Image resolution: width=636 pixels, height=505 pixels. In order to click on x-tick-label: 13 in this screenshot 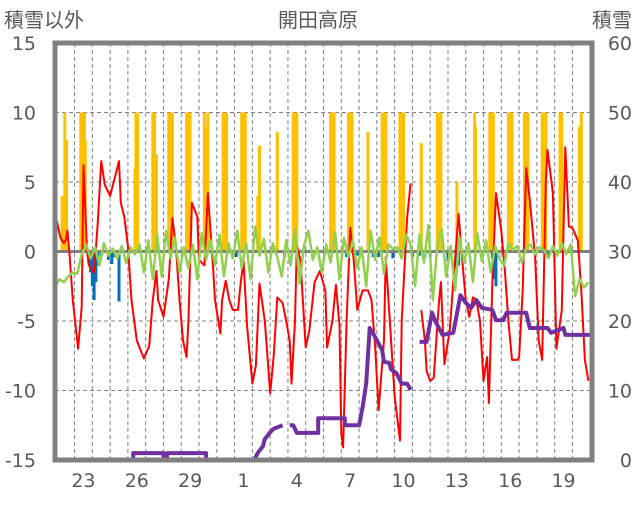, I will do `click(457, 481)`.